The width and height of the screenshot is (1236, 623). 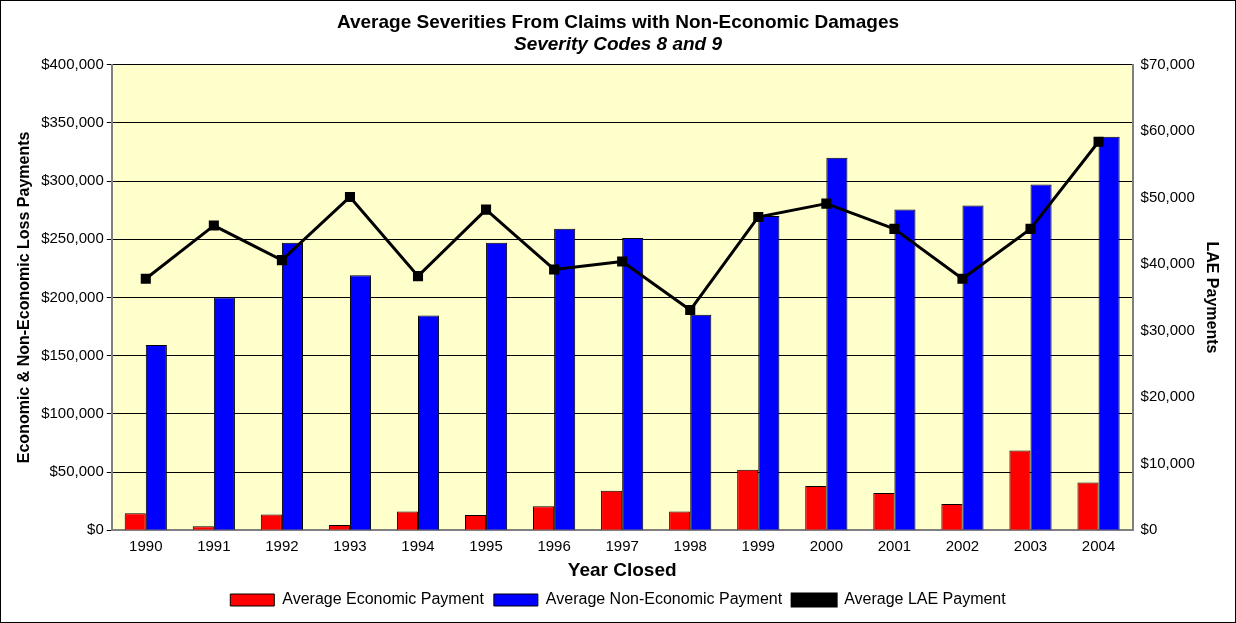 What do you see at coordinates (664, 599) in the screenshot?
I see `legend-label: Average Non-Economic Payment` at bounding box center [664, 599].